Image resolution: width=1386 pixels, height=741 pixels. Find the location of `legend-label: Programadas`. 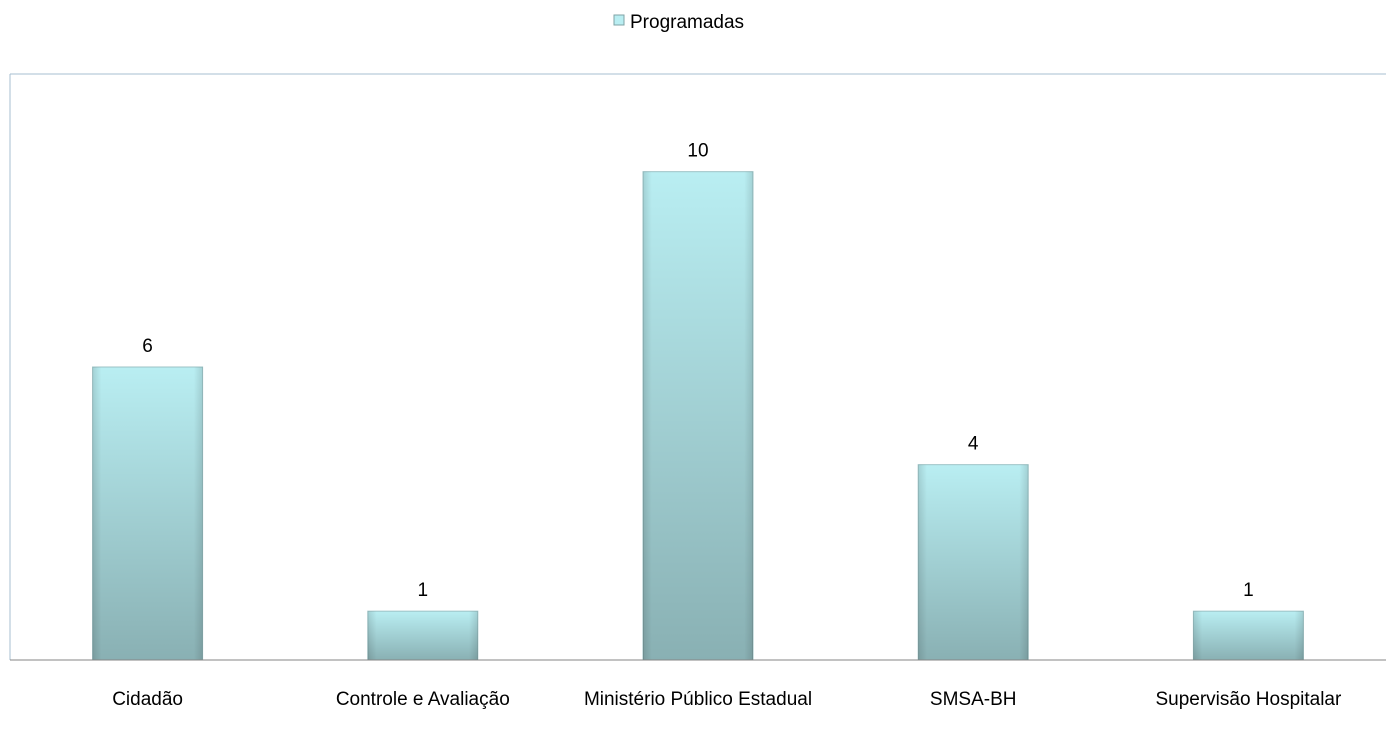

legend-label: Programadas is located at coordinates (687, 22).